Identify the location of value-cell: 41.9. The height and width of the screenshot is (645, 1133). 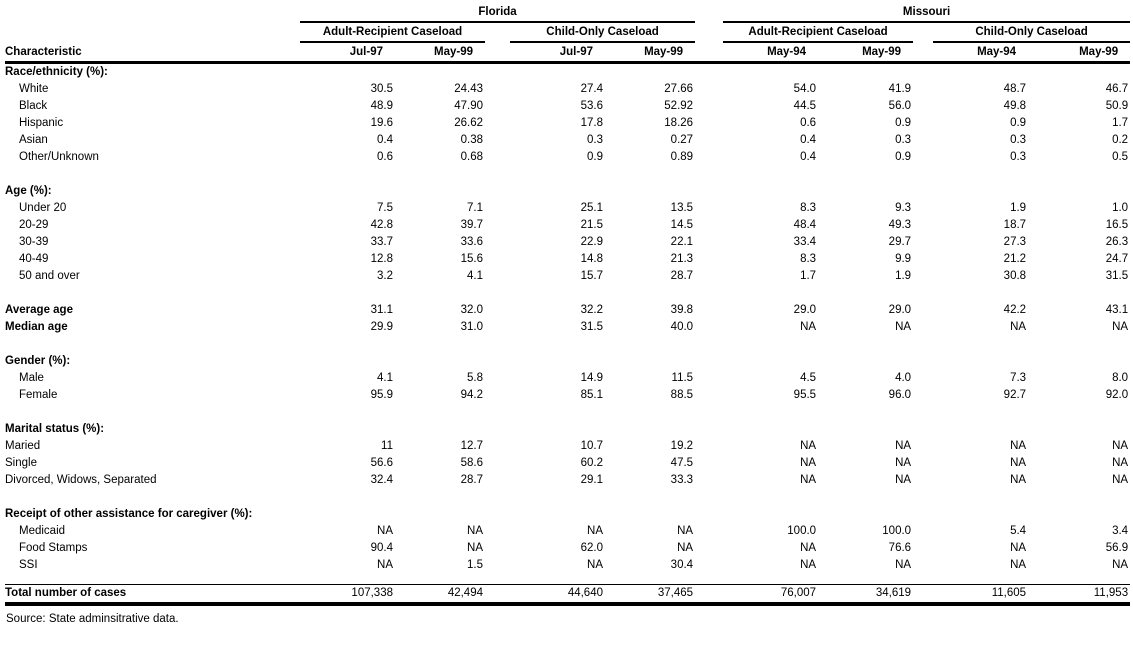
(900, 89).